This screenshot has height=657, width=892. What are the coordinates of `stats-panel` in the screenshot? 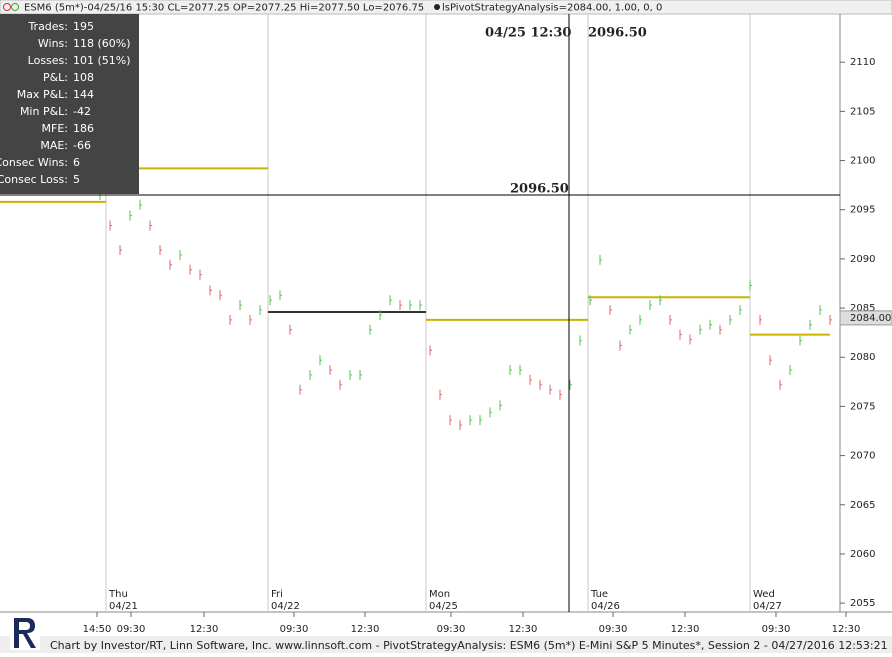 It's located at (69, 104).